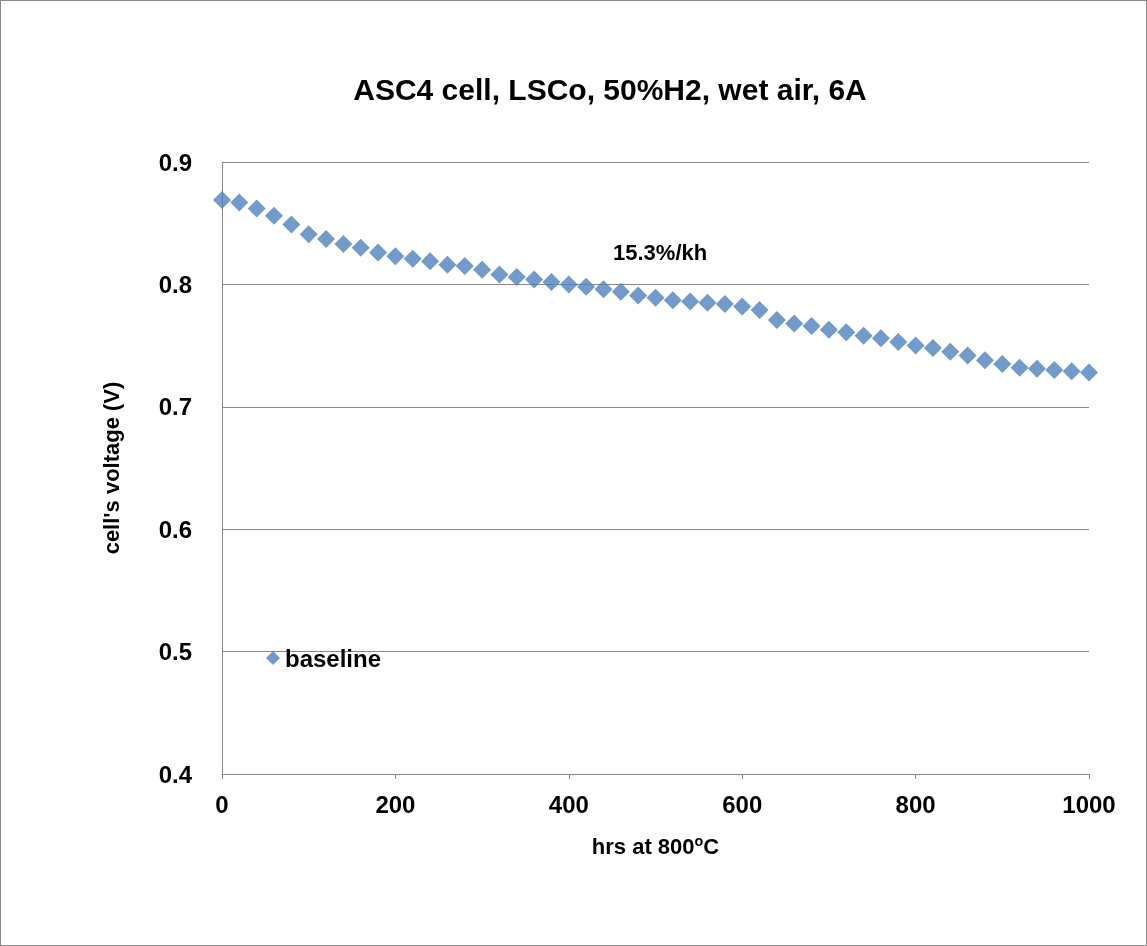  I want to click on chart-title: ASC4 cell, LSCo, 50%H2, wet air, 6A, so click(610, 89).